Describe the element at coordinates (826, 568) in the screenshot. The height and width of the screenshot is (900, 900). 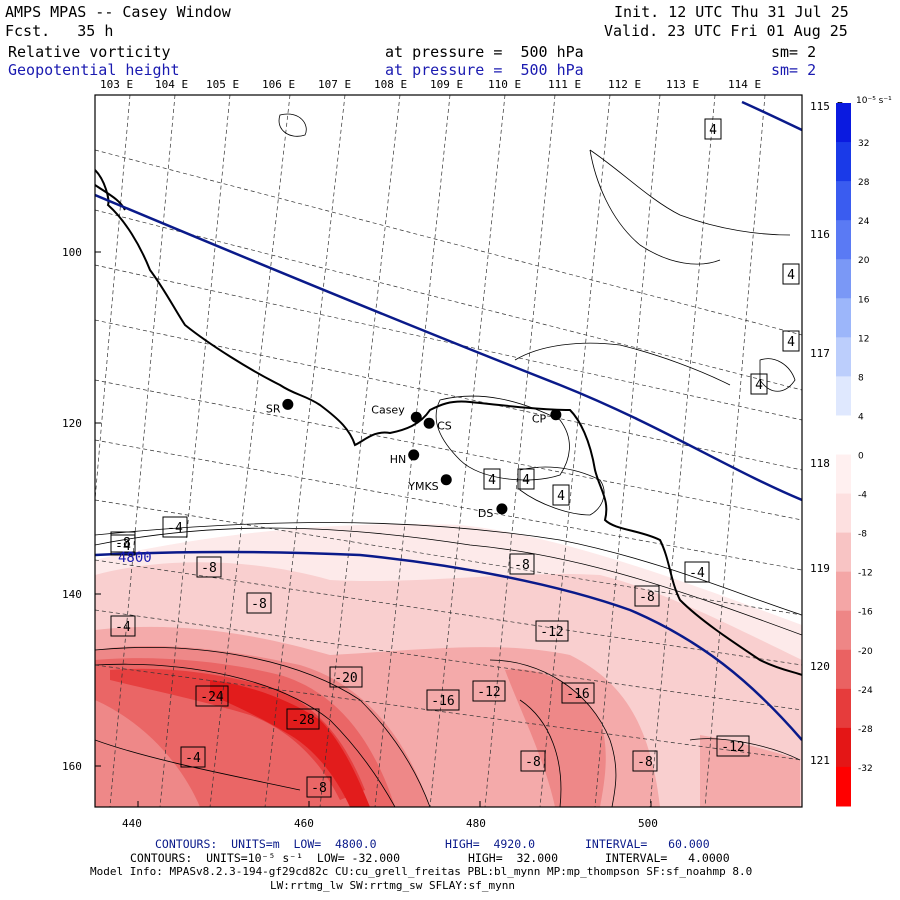
I see `lon-label: 119 E` at that location.